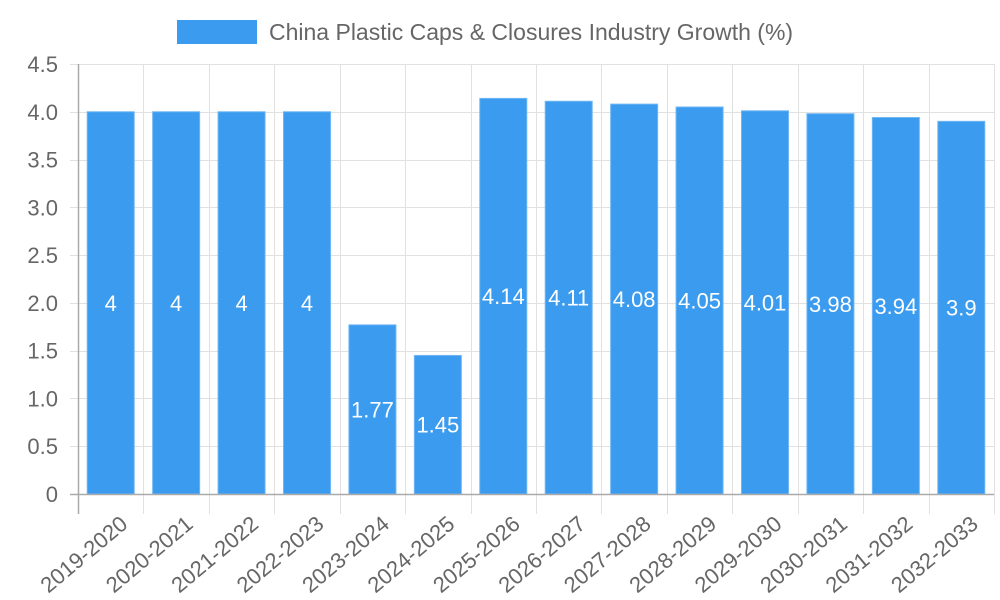 This screenshot has height=600, width=1000. I want to click on data-label: 4.05, so click(699, 301).